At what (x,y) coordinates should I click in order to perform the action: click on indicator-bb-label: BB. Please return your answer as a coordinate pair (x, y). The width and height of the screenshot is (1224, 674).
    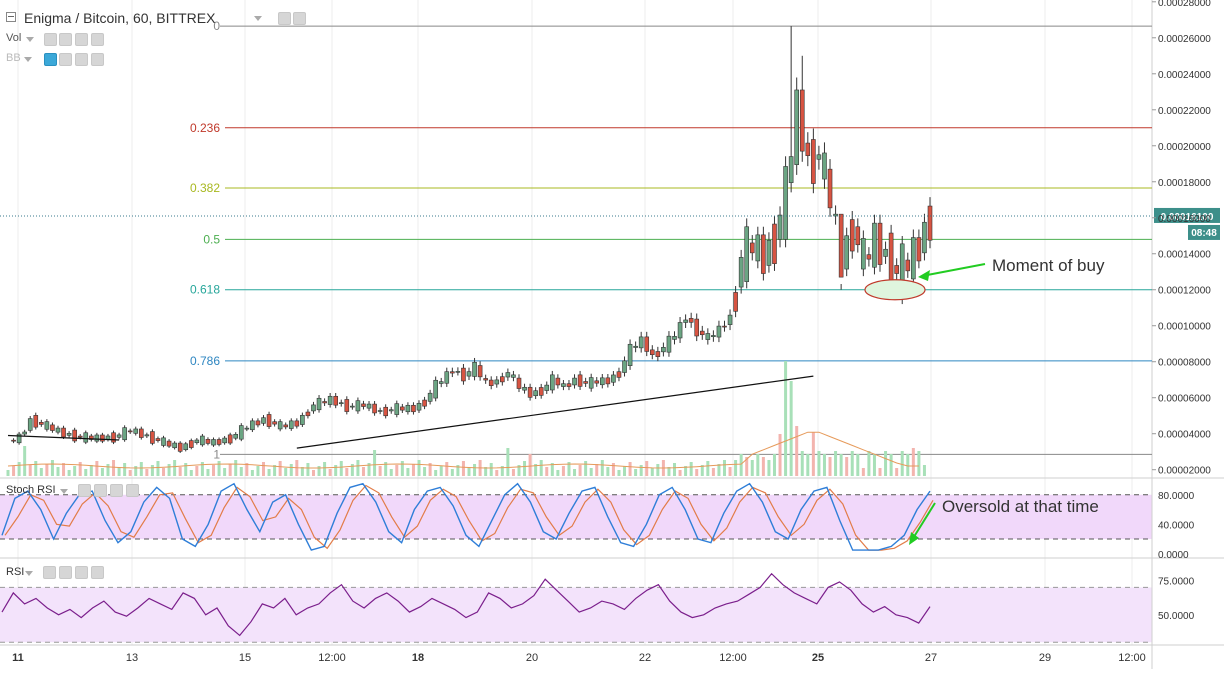
    Looking at the image, I should click on (13, 58).